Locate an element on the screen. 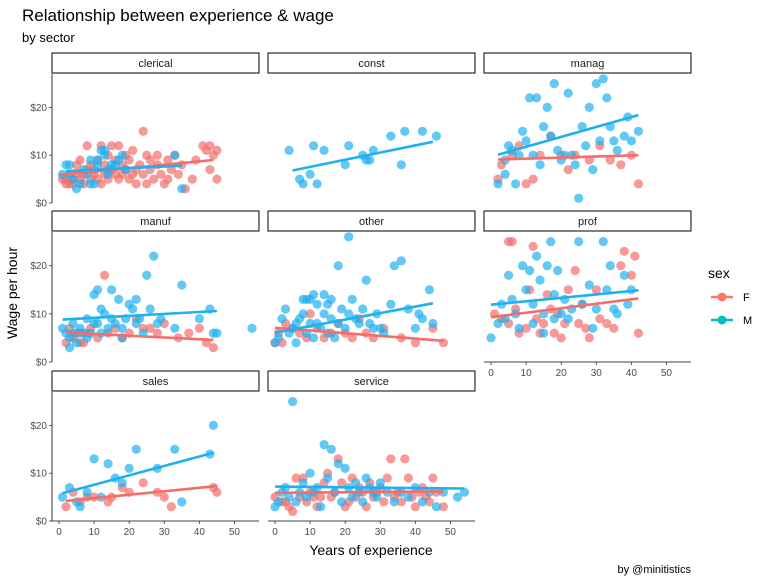 This screenshot has height=582, width=768. strip-label: manuf is located at coordinates (156, 222).